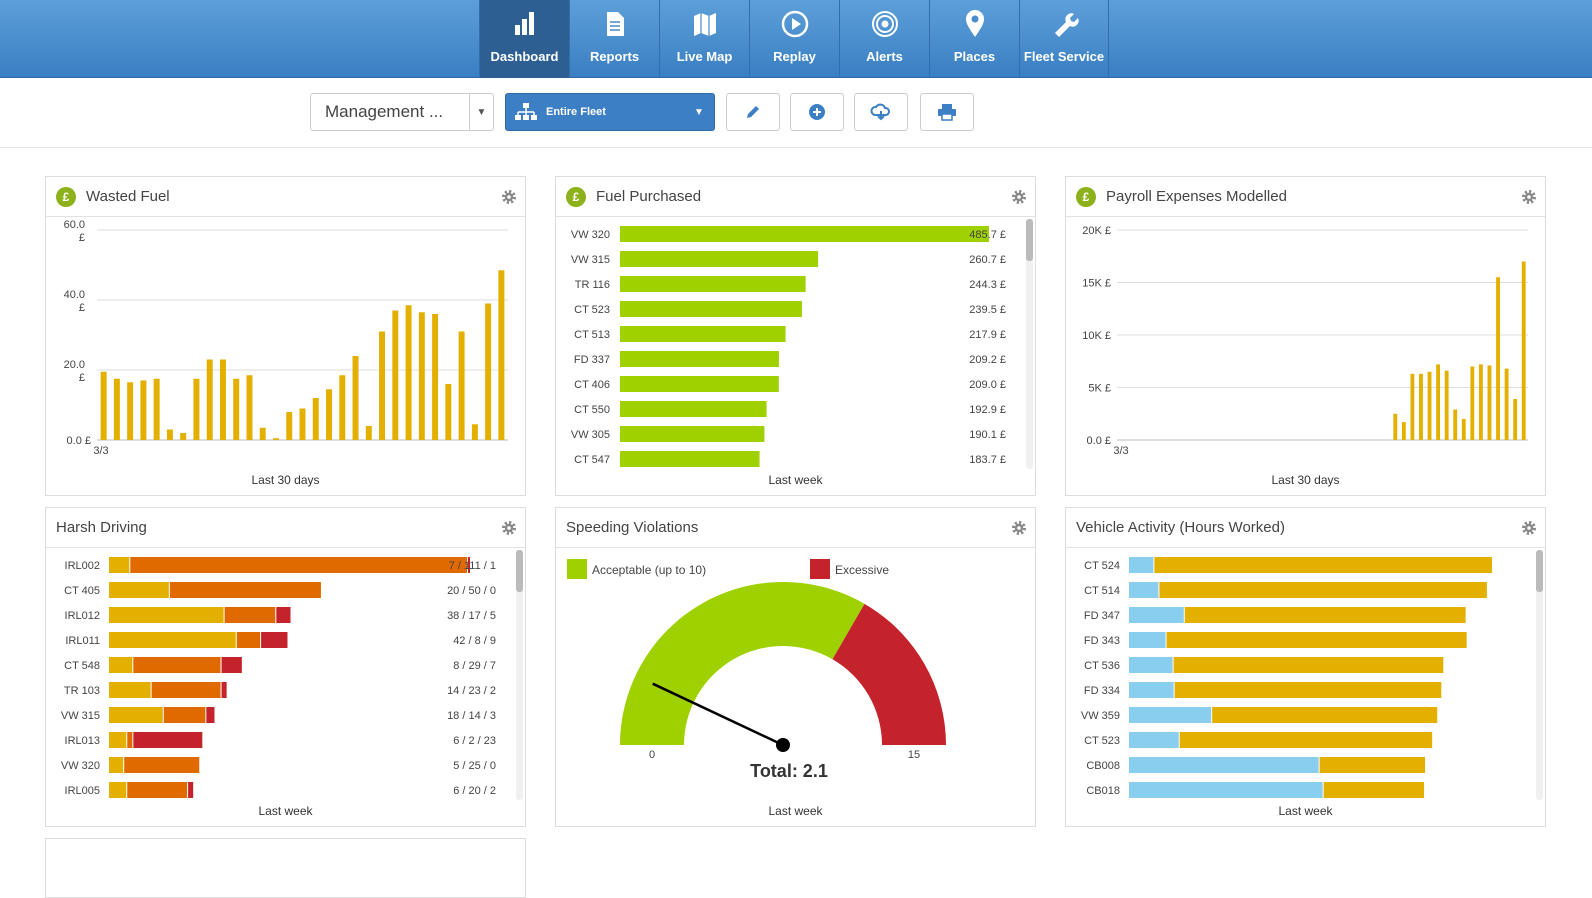  Describe the element at coordinates (987, 460) in the screenshot. I see `value-label: 183.7 £` at that location.